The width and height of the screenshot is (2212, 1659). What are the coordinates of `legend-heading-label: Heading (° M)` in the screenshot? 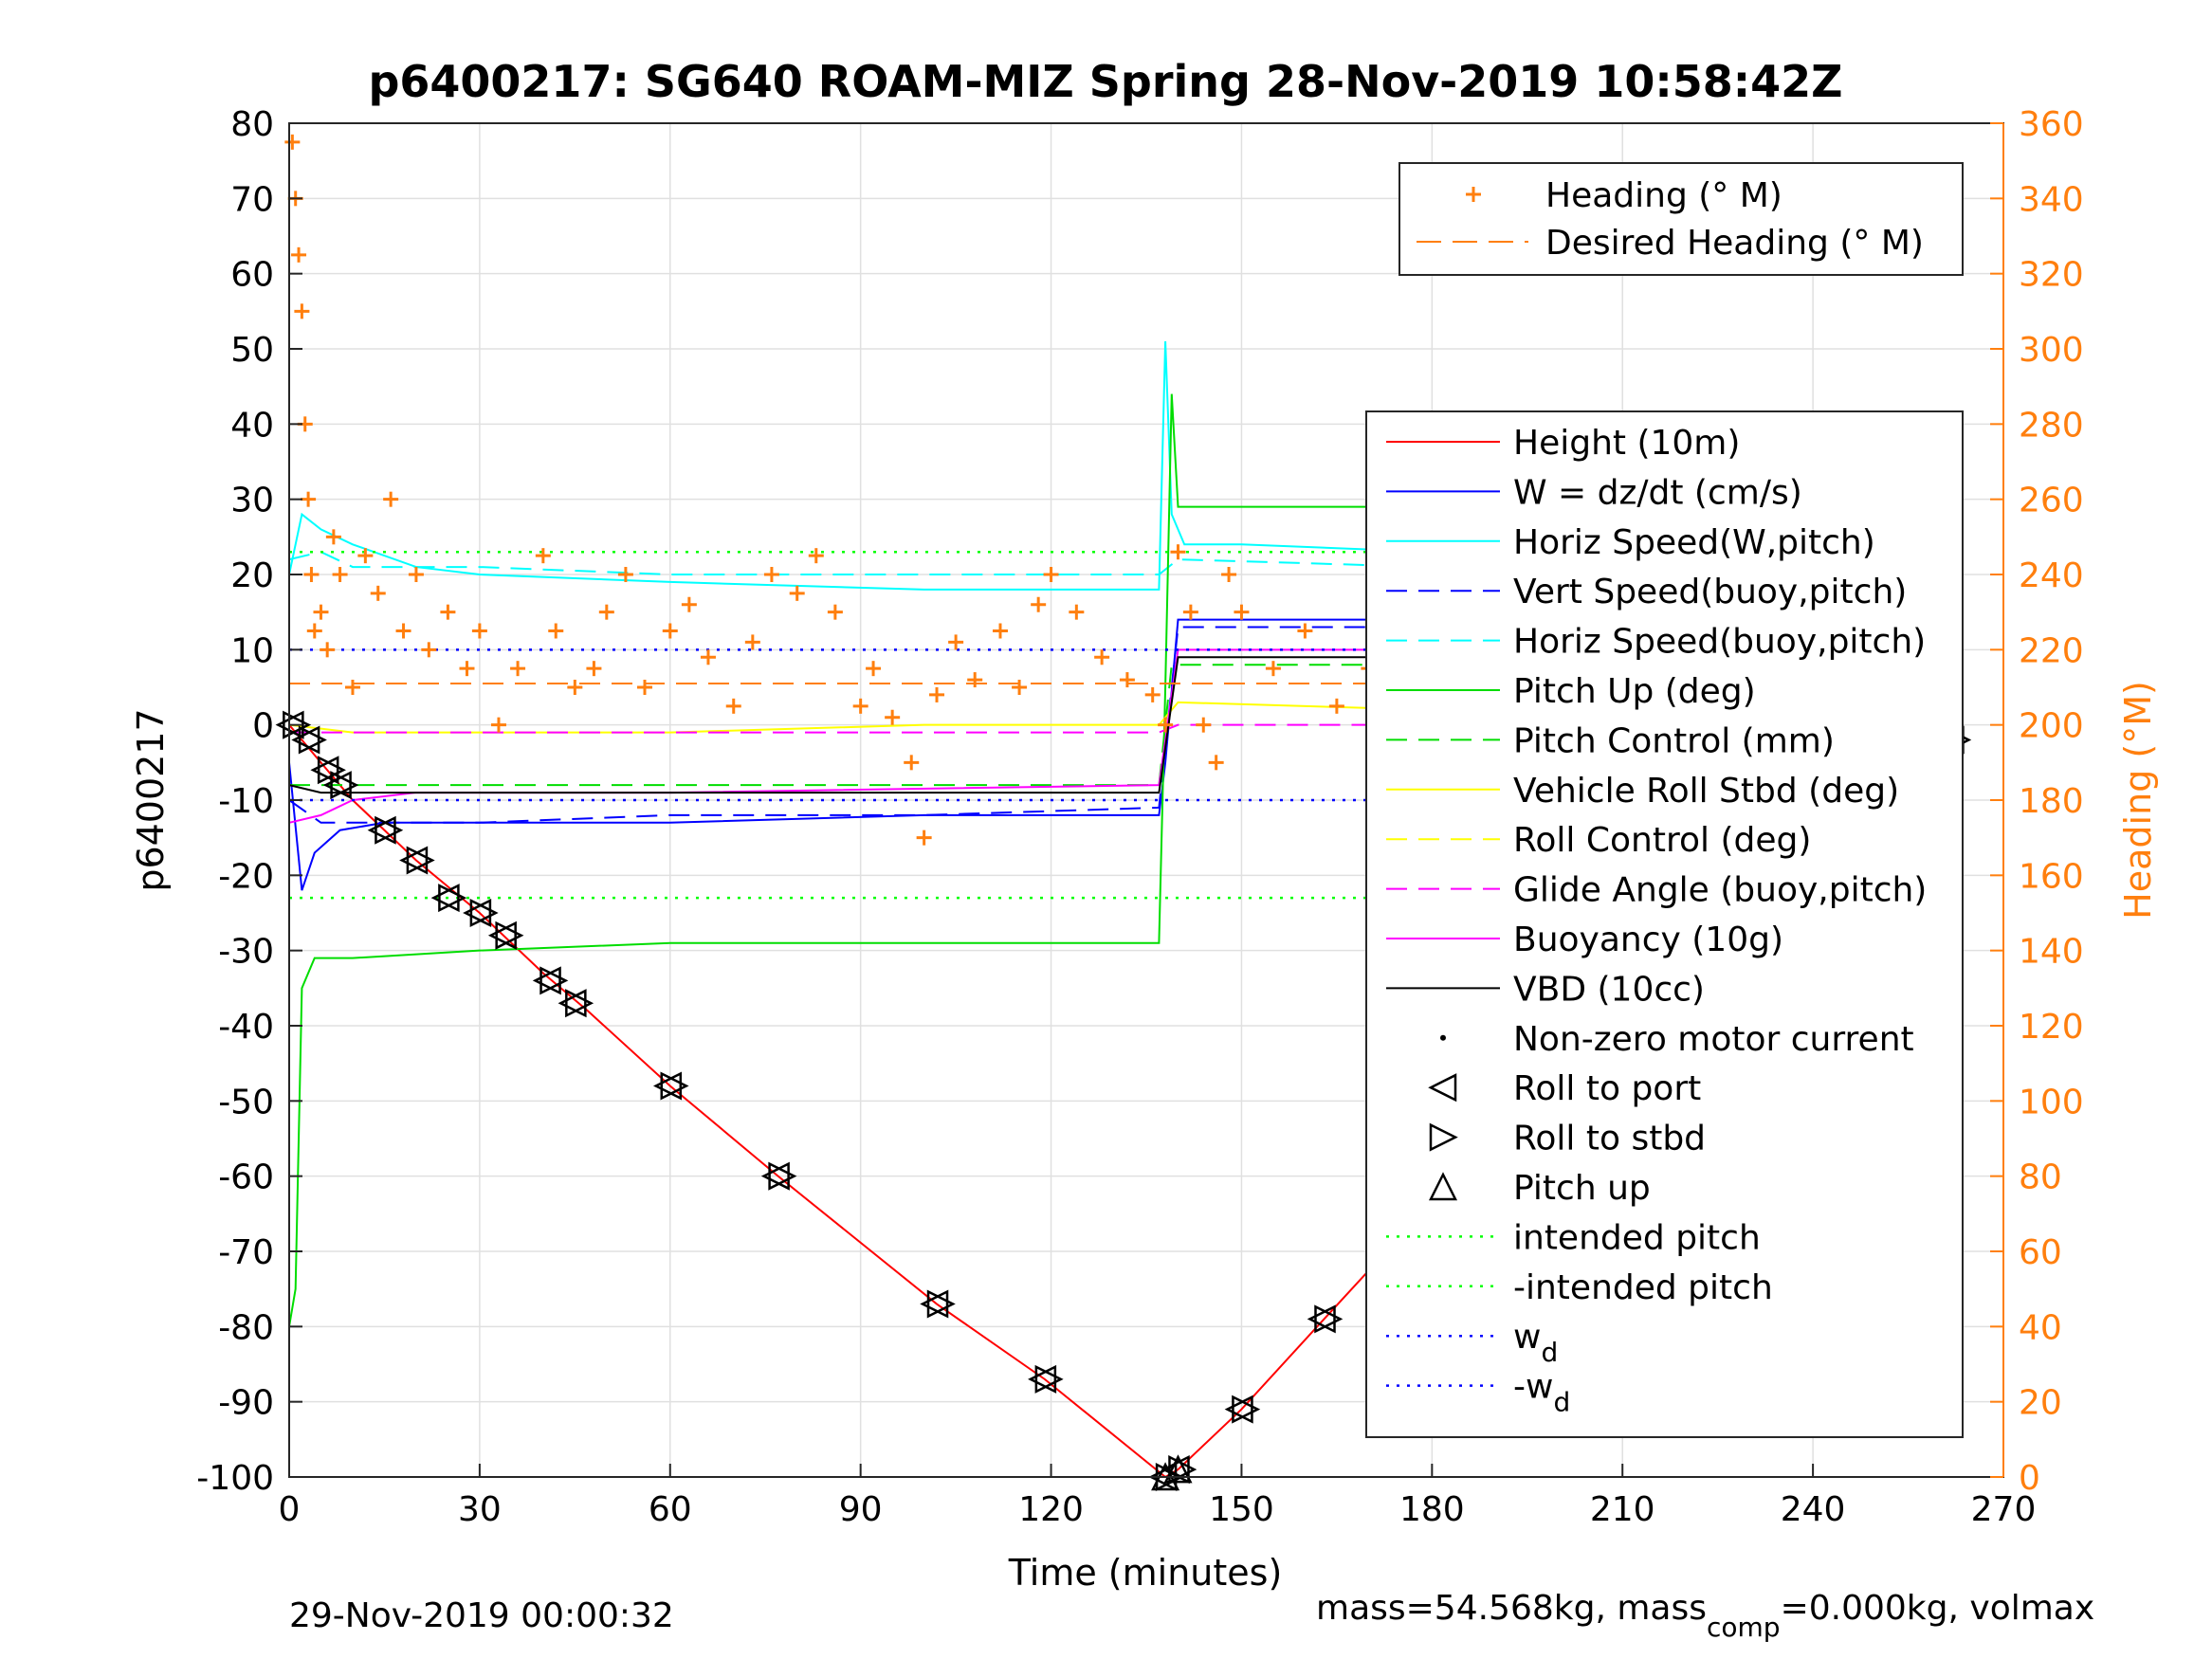 It's located at (1663, 195).